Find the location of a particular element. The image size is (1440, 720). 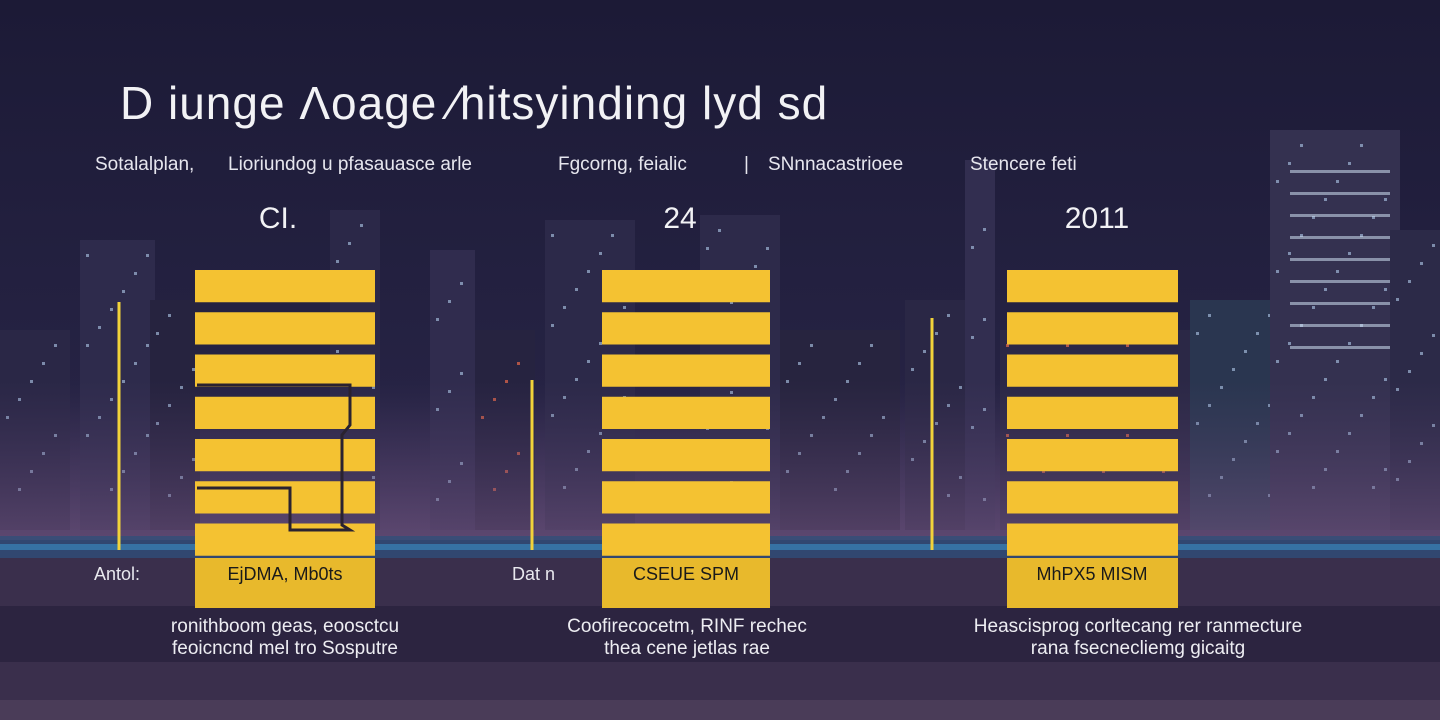

category-label-3: 2011 is located at coordinates (1097, 218).